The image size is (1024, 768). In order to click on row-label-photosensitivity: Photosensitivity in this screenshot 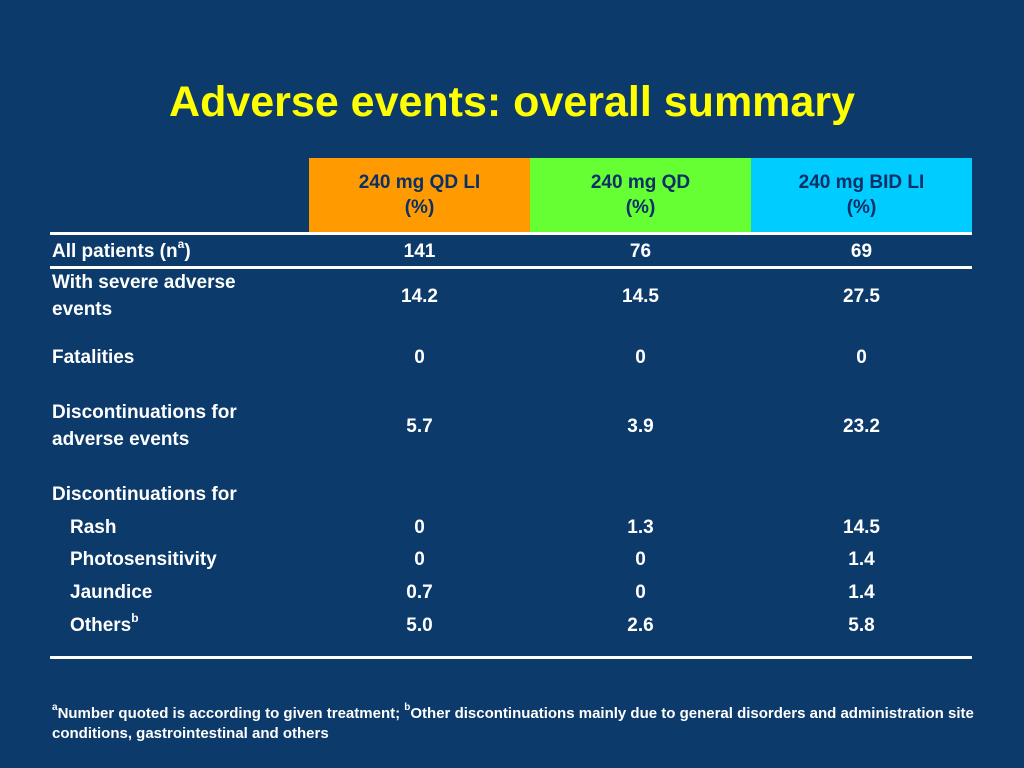, I will do `click(143, 559)`.